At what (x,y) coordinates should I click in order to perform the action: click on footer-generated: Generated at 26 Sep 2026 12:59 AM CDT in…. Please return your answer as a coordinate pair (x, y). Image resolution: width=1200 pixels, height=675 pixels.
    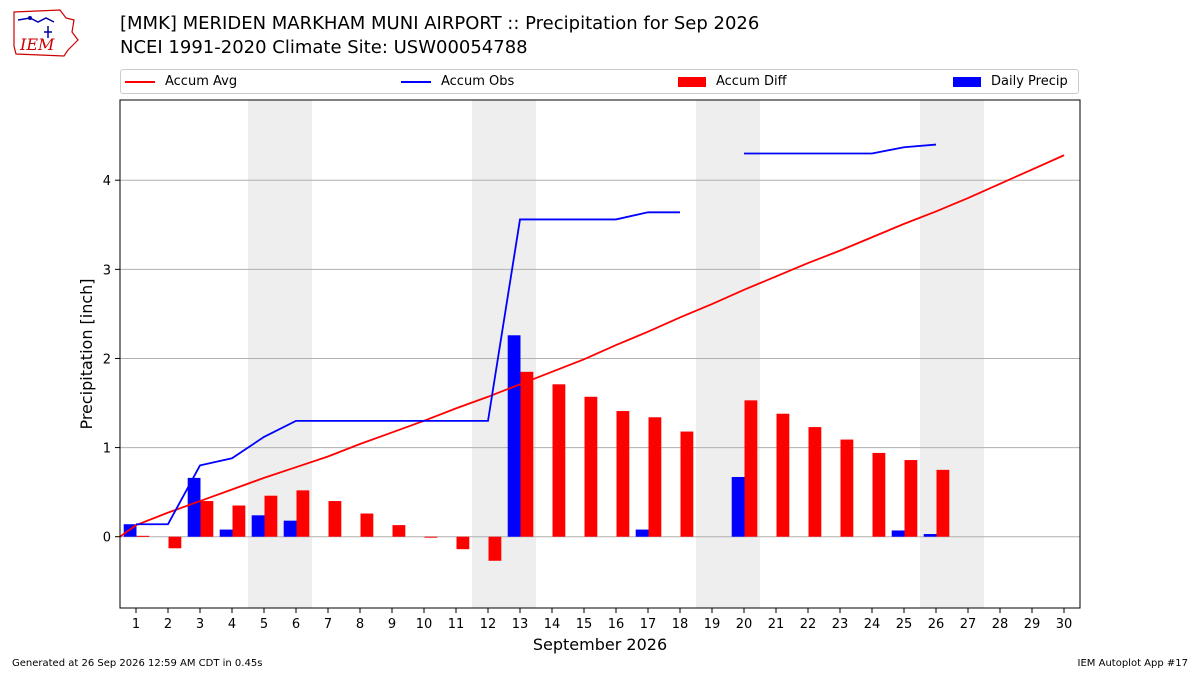
    Looking at the image, I should click on (137, 663).